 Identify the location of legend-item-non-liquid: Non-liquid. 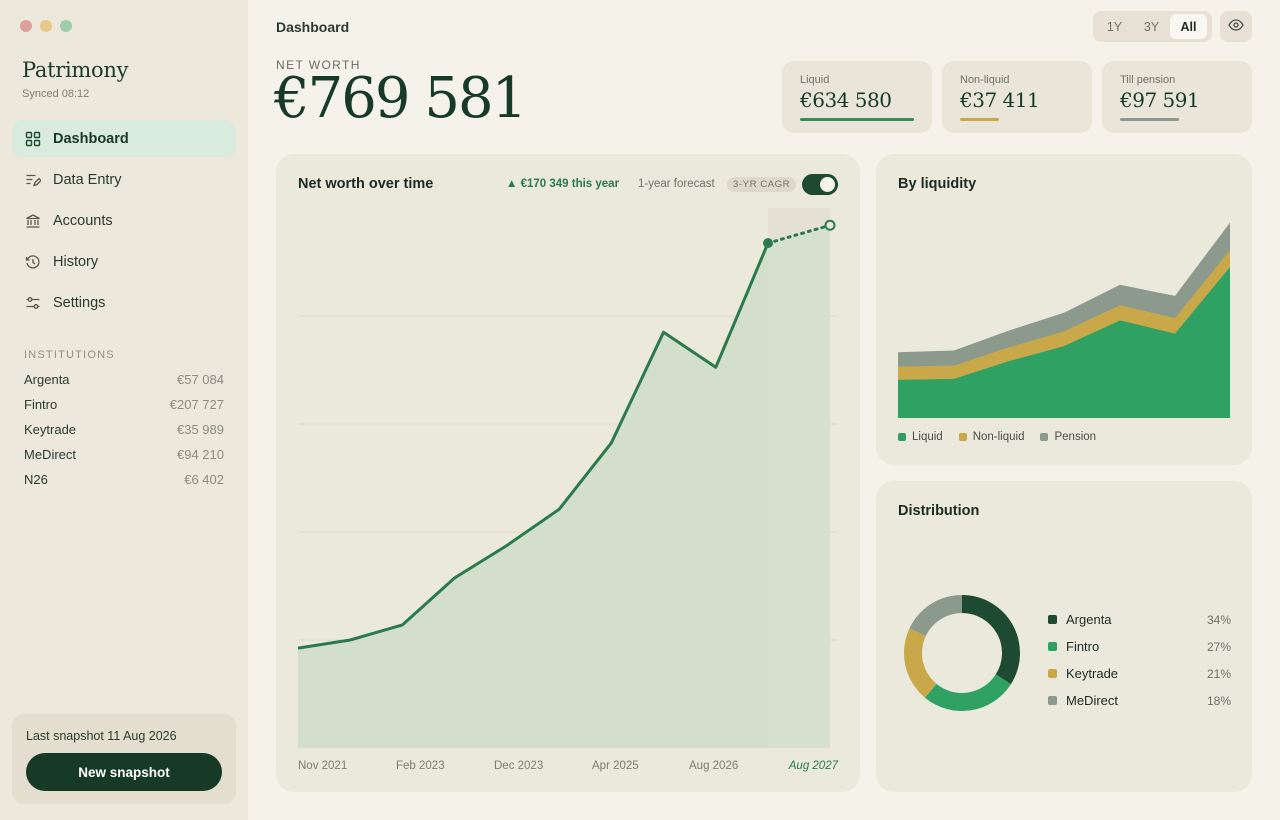
(991, 437).